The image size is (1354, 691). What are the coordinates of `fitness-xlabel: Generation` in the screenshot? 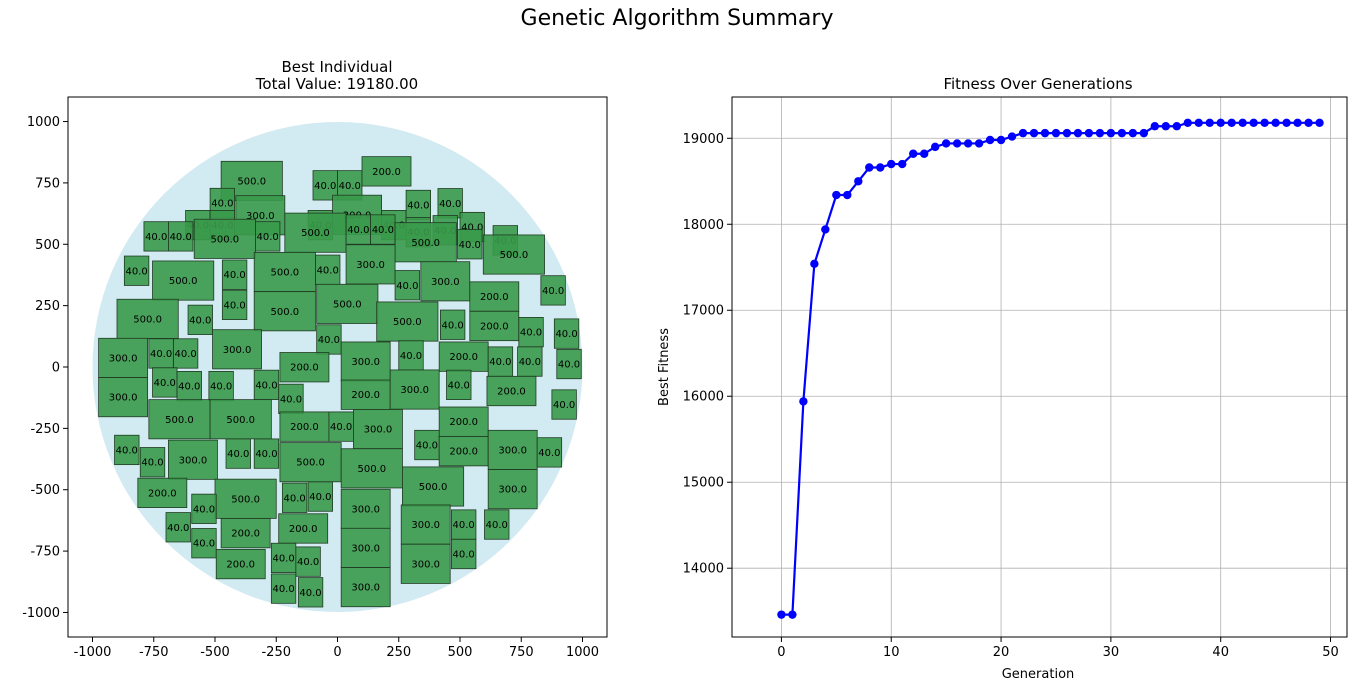 It's located at (1038, 674).